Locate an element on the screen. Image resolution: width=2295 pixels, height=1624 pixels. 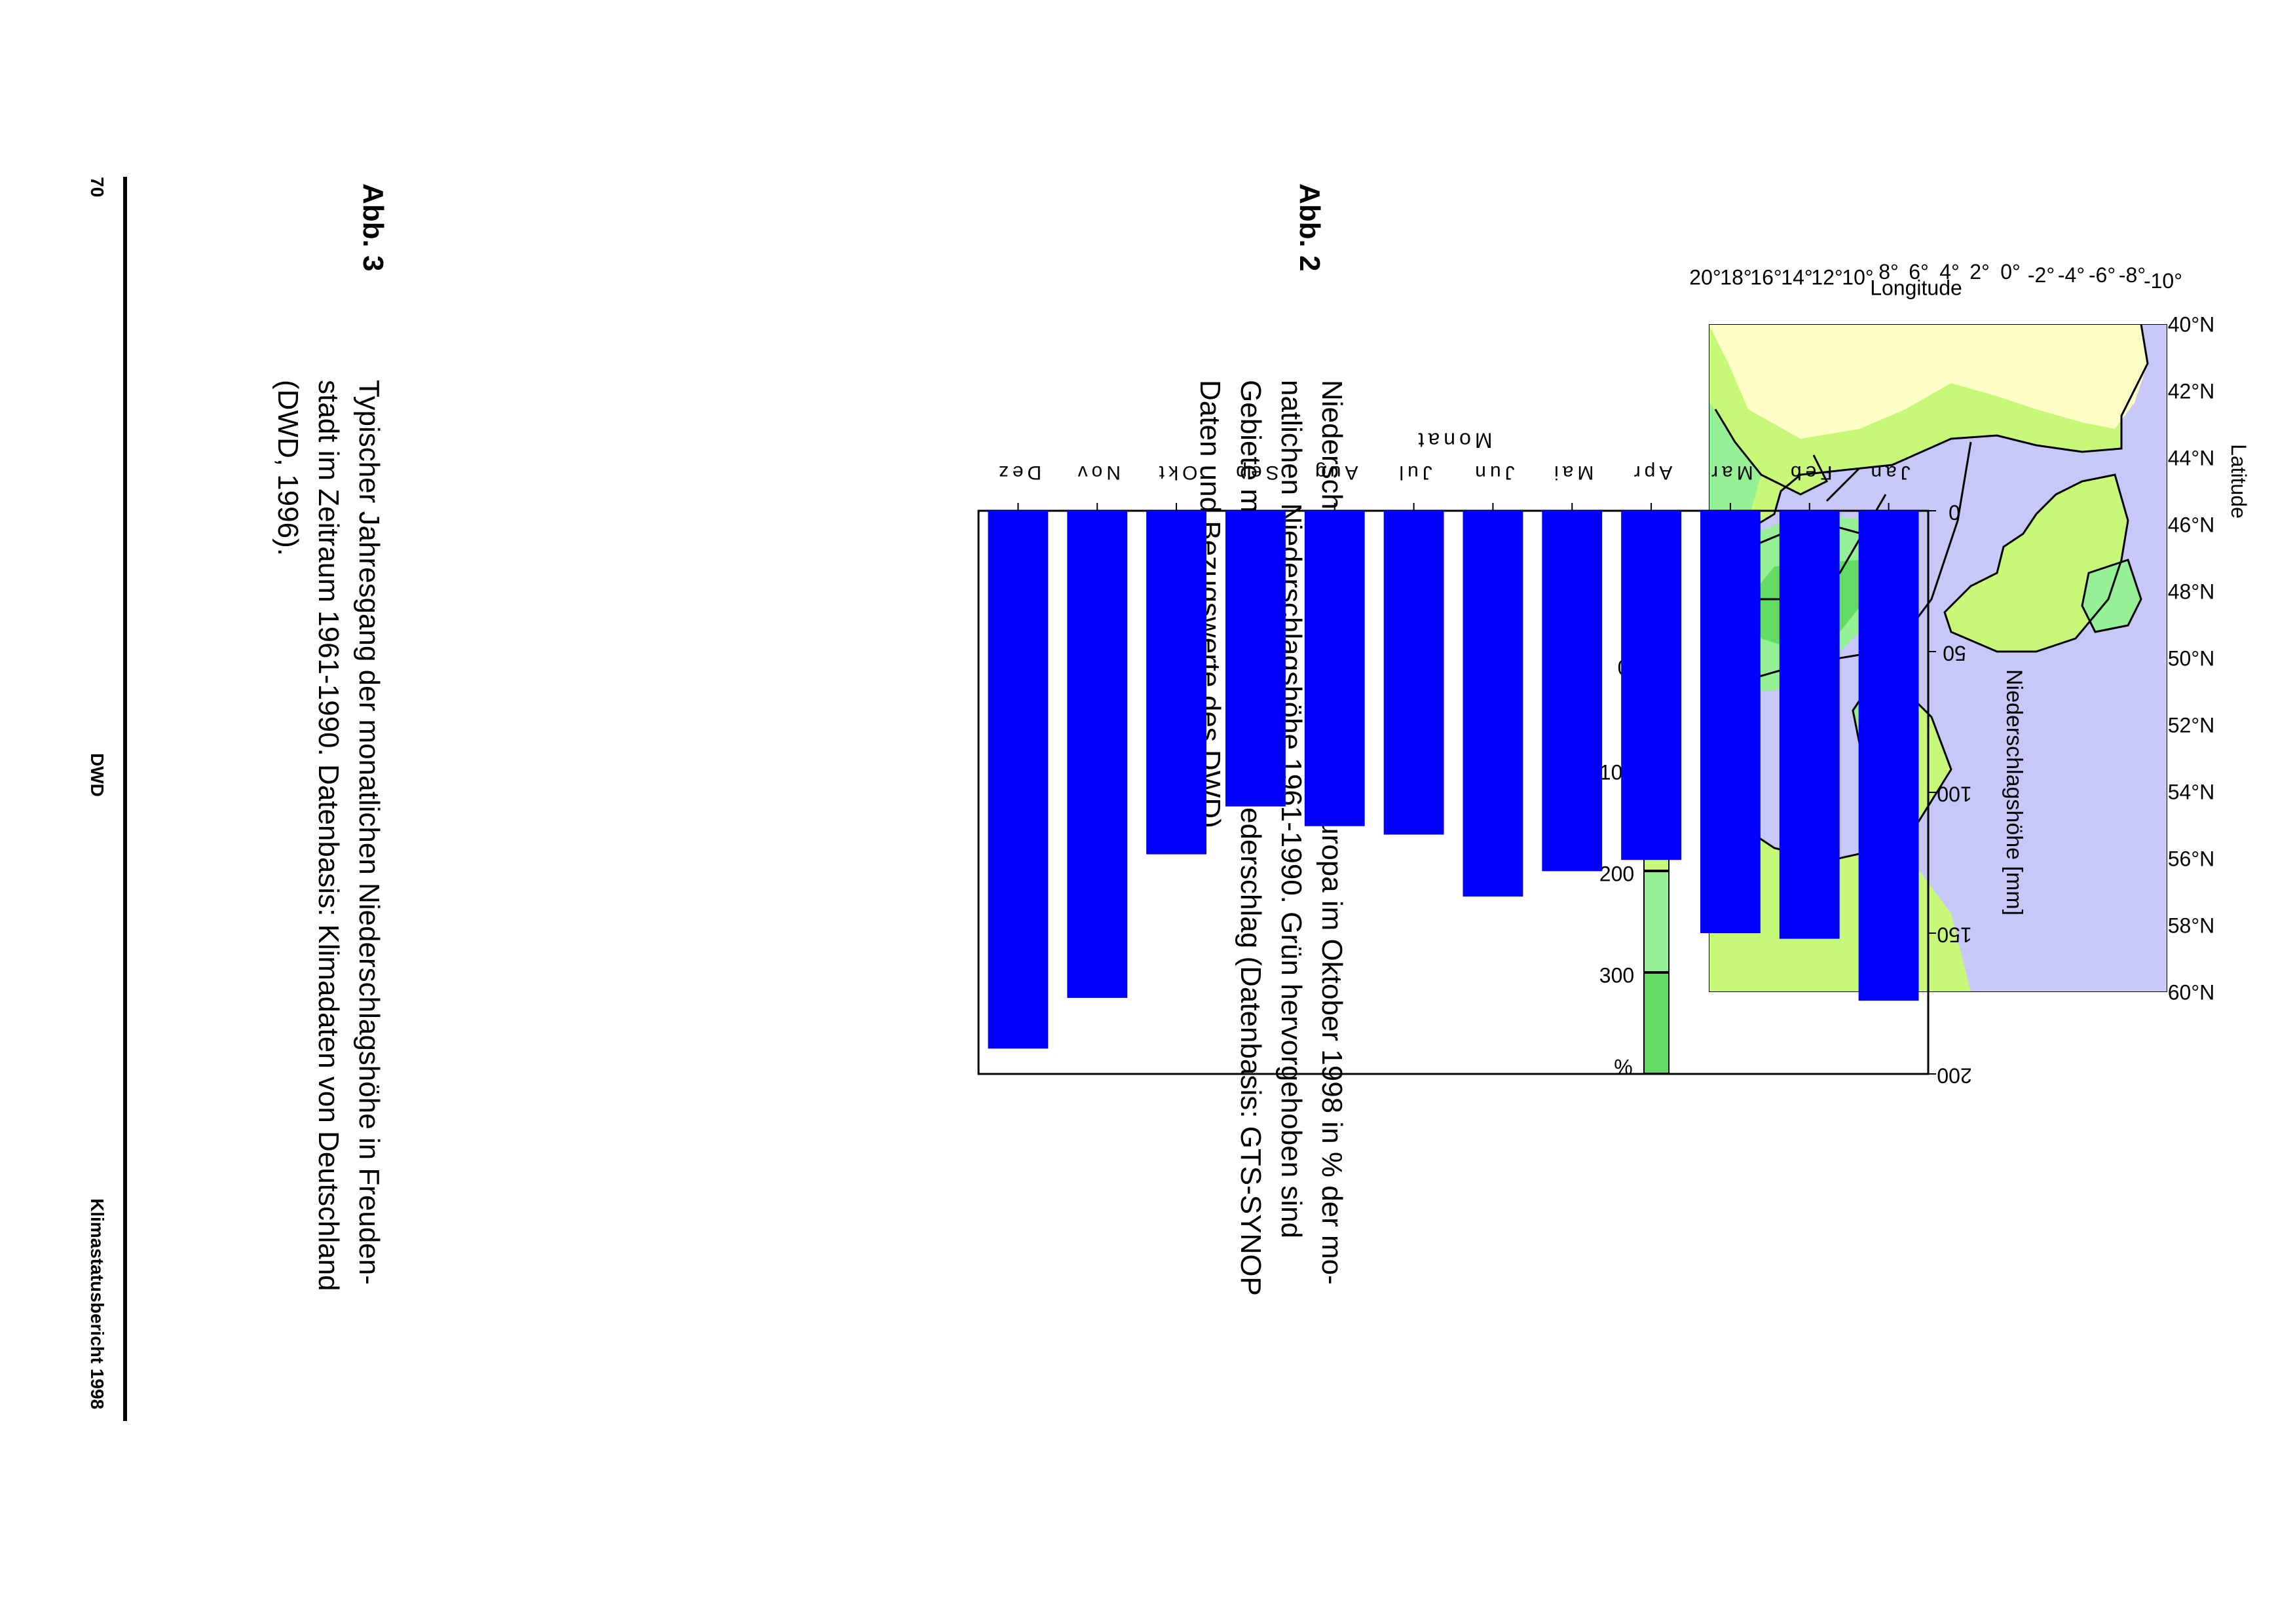
footer-center: DWD is located at coordinates (97, 775).